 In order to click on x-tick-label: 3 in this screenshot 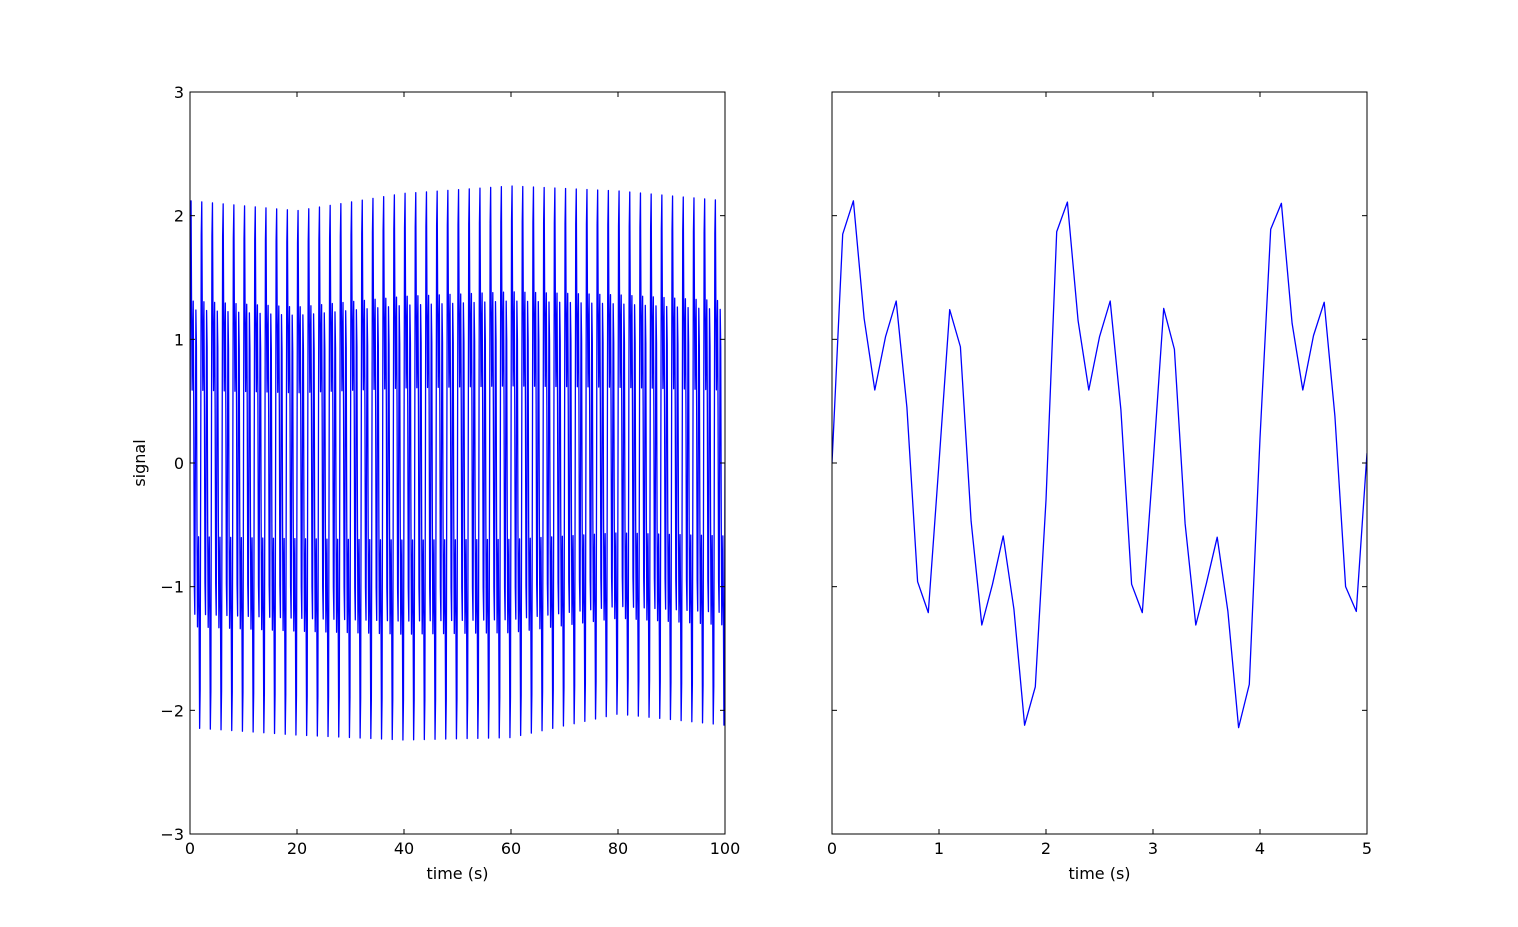, I will do `click(1153, 848)`.